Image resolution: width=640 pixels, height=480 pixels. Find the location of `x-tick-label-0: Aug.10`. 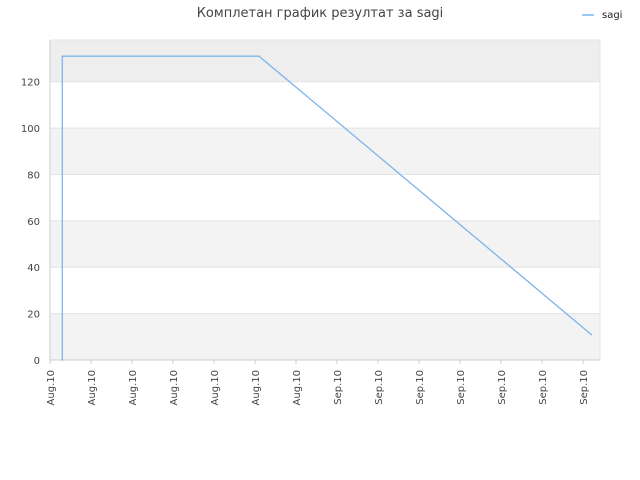

x-tick-label-0: Aug.10 is located at coordinates (51, 387).